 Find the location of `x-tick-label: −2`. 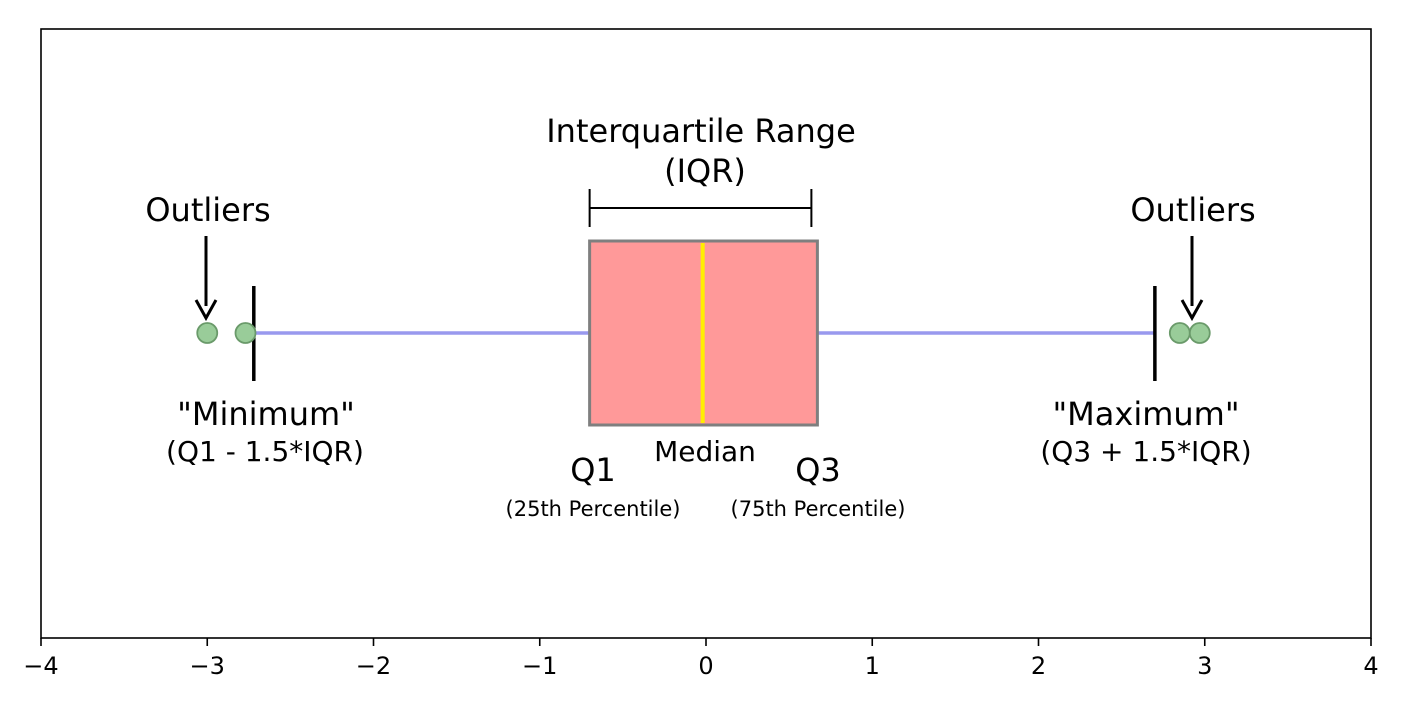

x-tick-label: −2 is located at coordinates (373, 666).